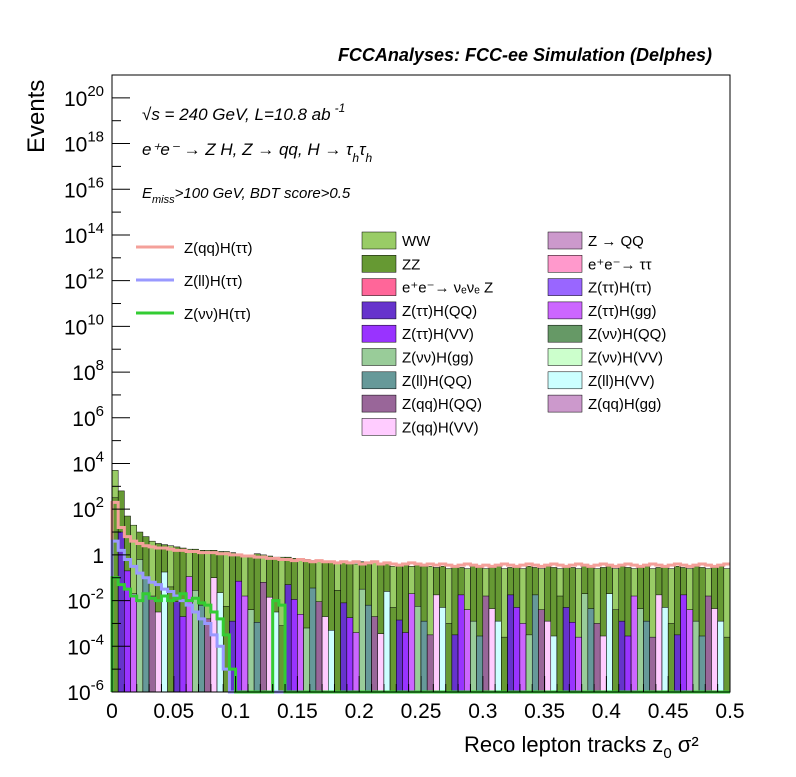 This screenshot has height=777, width=796. Describe the element at coordinates (88, 508) in the screenshot. I see `y-tick-label-4: 10²` at that location.